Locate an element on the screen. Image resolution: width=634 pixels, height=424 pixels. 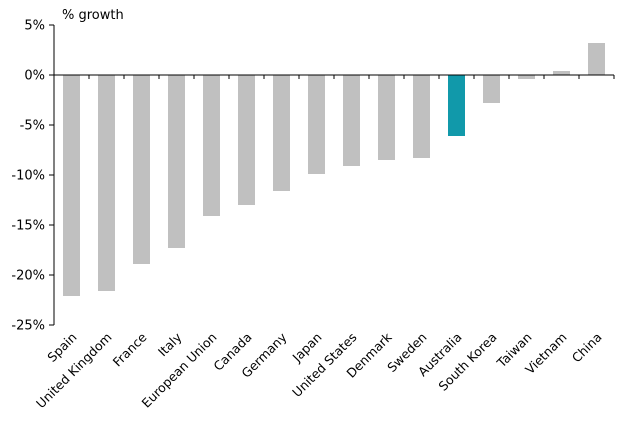
bar-united-kingdom is located at coordinates (106, 183).